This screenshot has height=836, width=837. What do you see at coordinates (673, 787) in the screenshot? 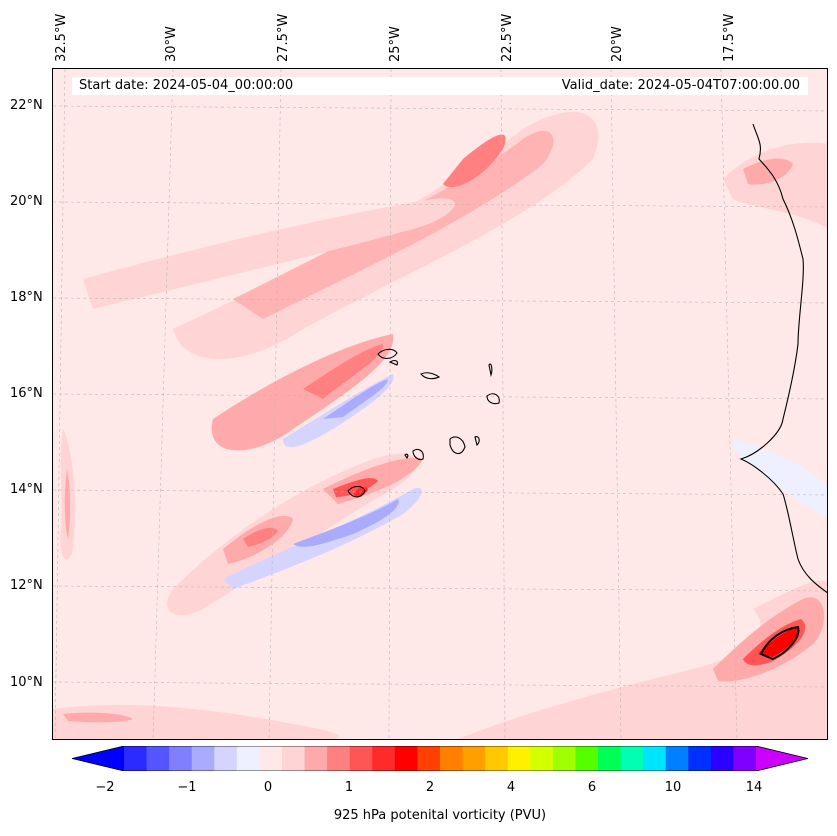
I see `cb-tick-10: 10` at bounding box center [673, 787].